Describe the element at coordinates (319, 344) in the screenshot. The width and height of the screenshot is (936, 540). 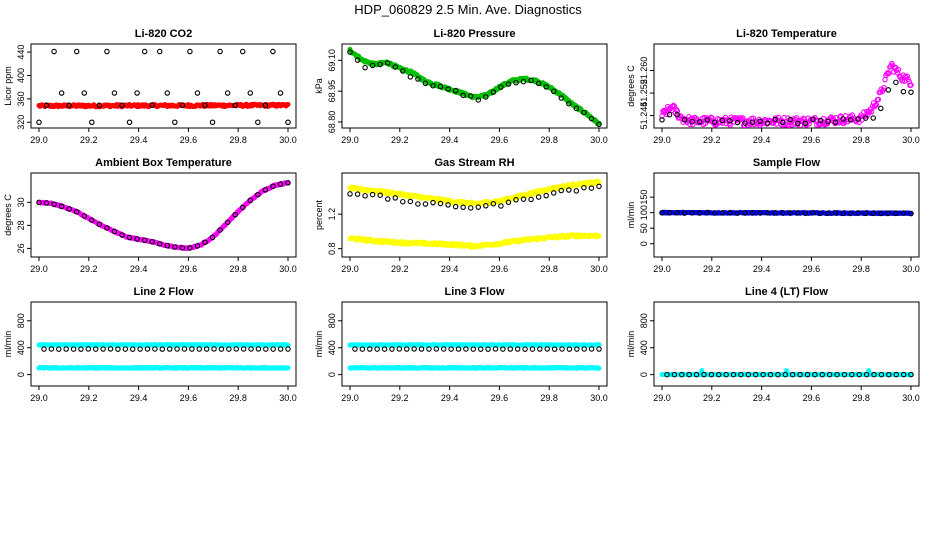
I see `y-axis-label: ml/min` at that location.